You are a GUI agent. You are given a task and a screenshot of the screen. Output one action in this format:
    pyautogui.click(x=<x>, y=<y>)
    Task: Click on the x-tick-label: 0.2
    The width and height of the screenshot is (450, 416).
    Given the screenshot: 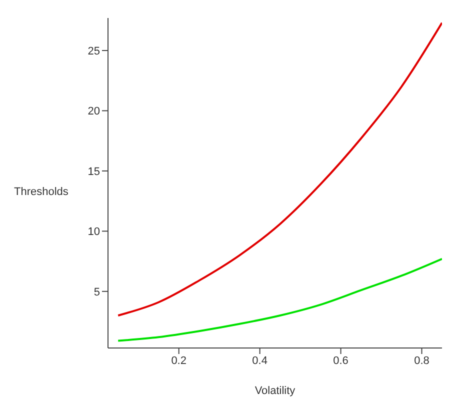 What is the action you would take?
    pyautogui.click(x=178, y=360)
    